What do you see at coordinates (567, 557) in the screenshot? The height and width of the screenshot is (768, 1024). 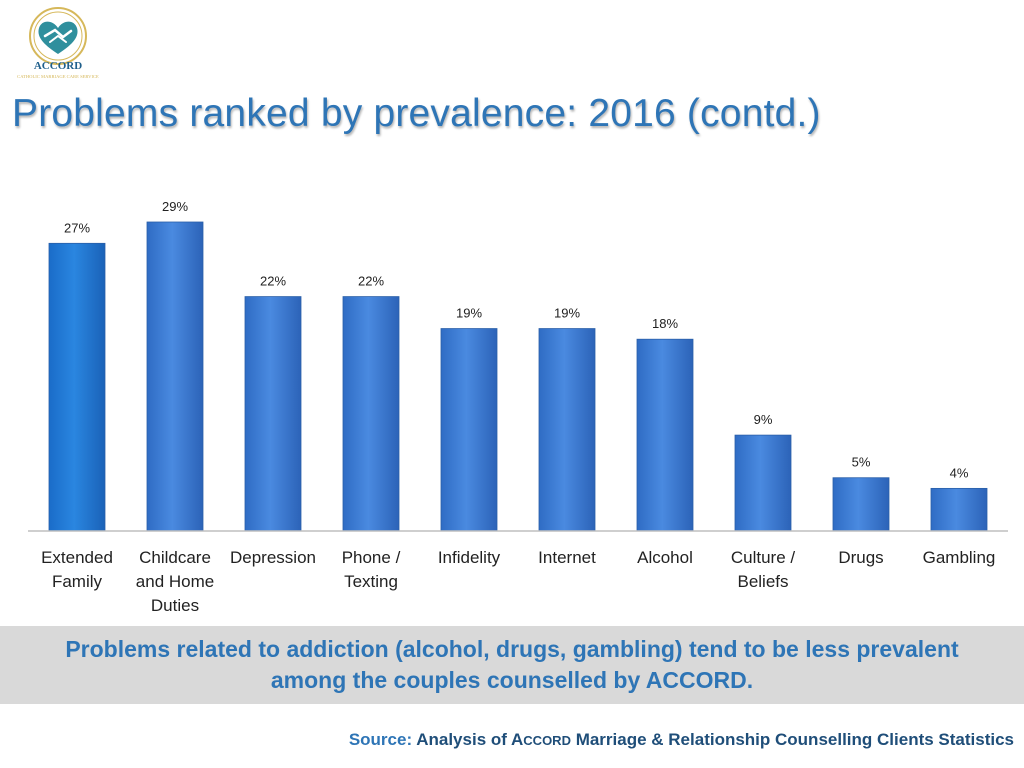 I see `category-label: Internet` at bounding box center [567, 557].